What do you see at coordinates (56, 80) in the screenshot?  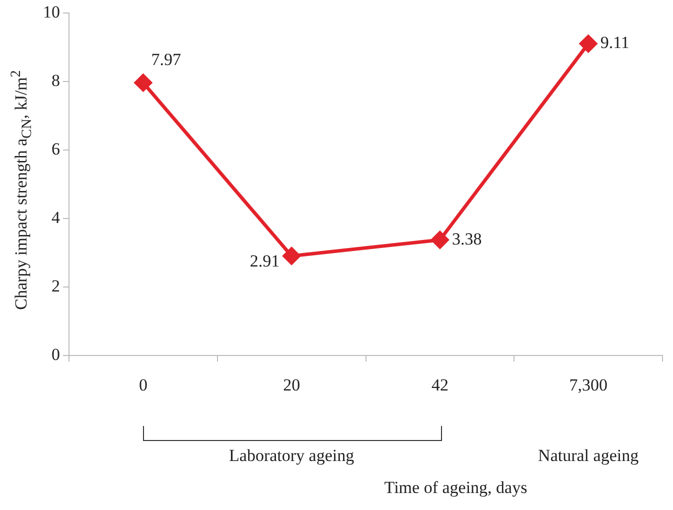 I see `y-tick-label: 8` at bounding box center [56, 80].